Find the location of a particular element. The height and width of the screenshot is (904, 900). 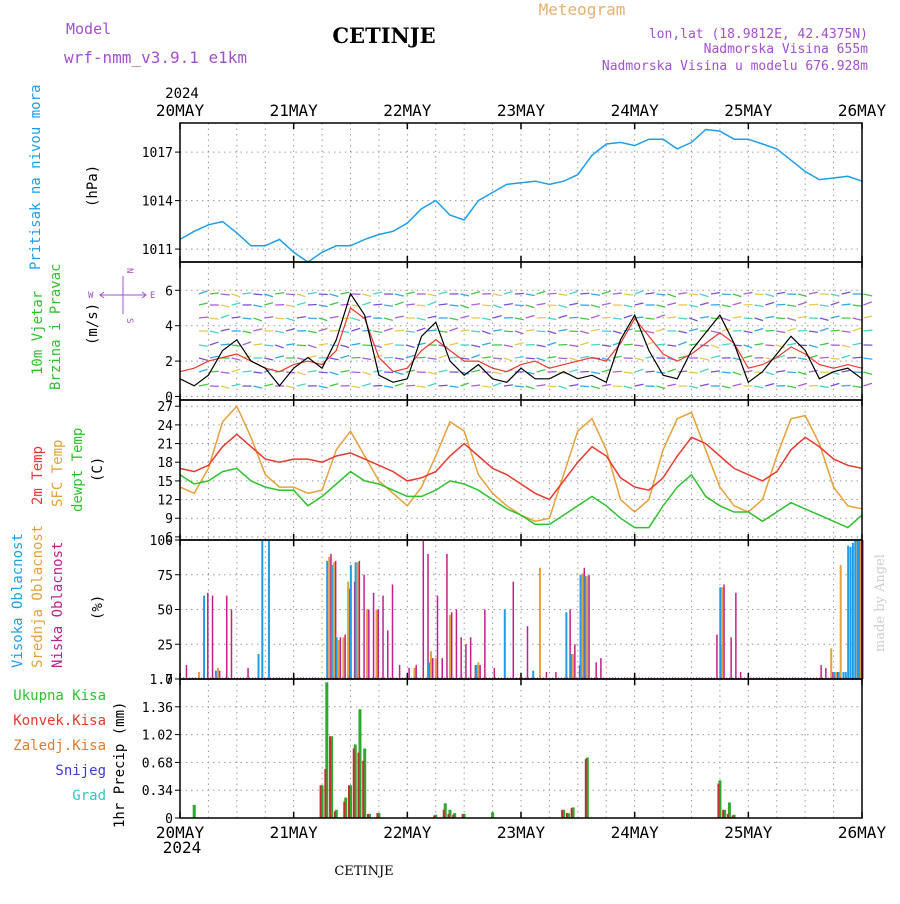

pressure-ytick-label: 1014 is located at coordinates (157, 202).